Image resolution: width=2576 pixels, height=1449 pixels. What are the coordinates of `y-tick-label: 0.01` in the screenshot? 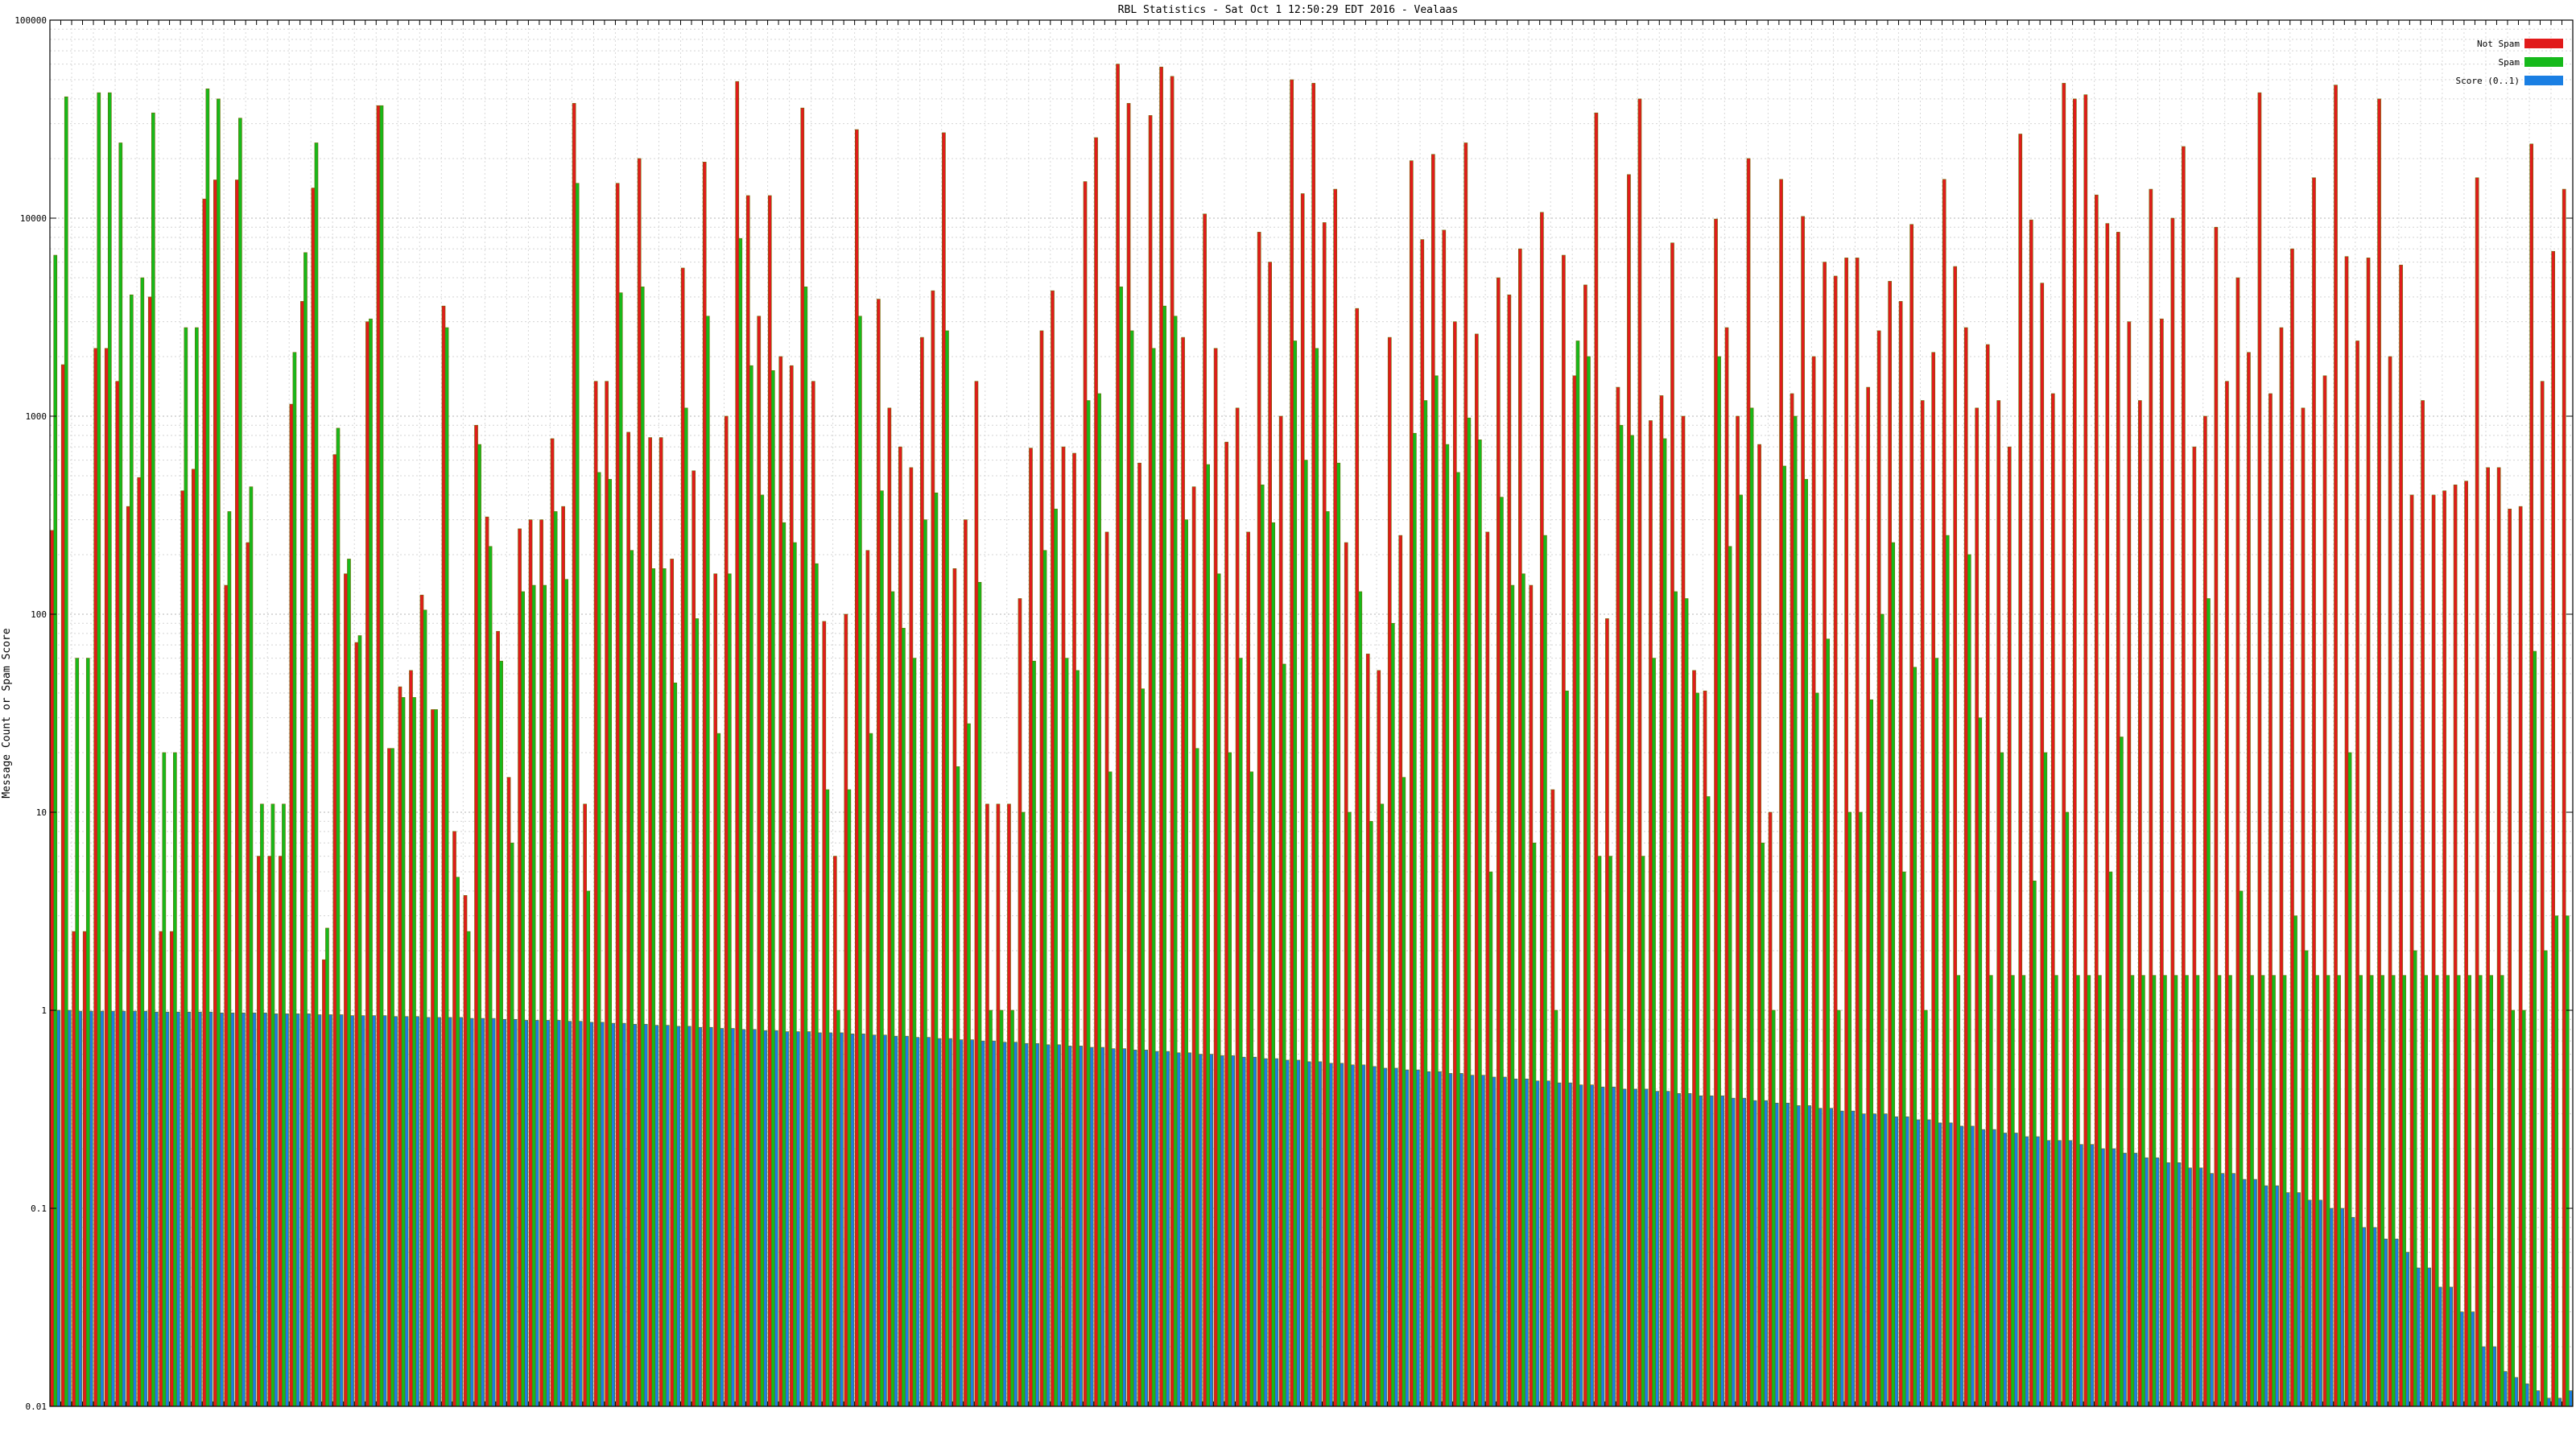 It's located at (36, 1407).